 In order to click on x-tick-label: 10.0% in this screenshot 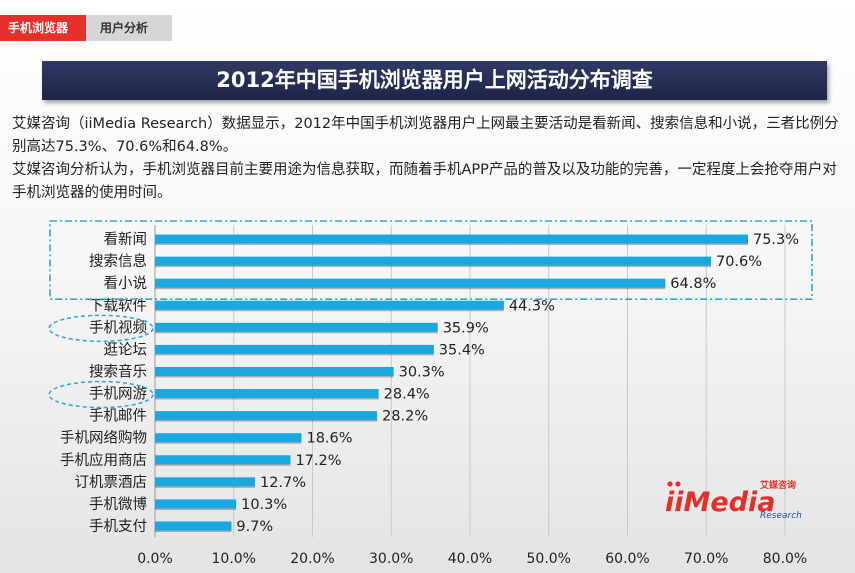, I will do `click(234, 559)`.